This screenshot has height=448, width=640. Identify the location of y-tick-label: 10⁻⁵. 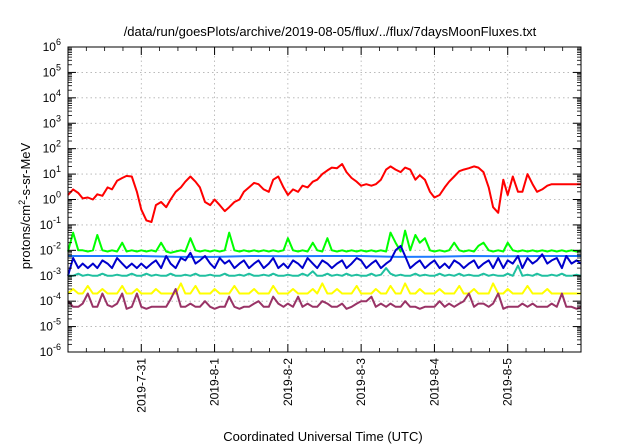
(50, 325).